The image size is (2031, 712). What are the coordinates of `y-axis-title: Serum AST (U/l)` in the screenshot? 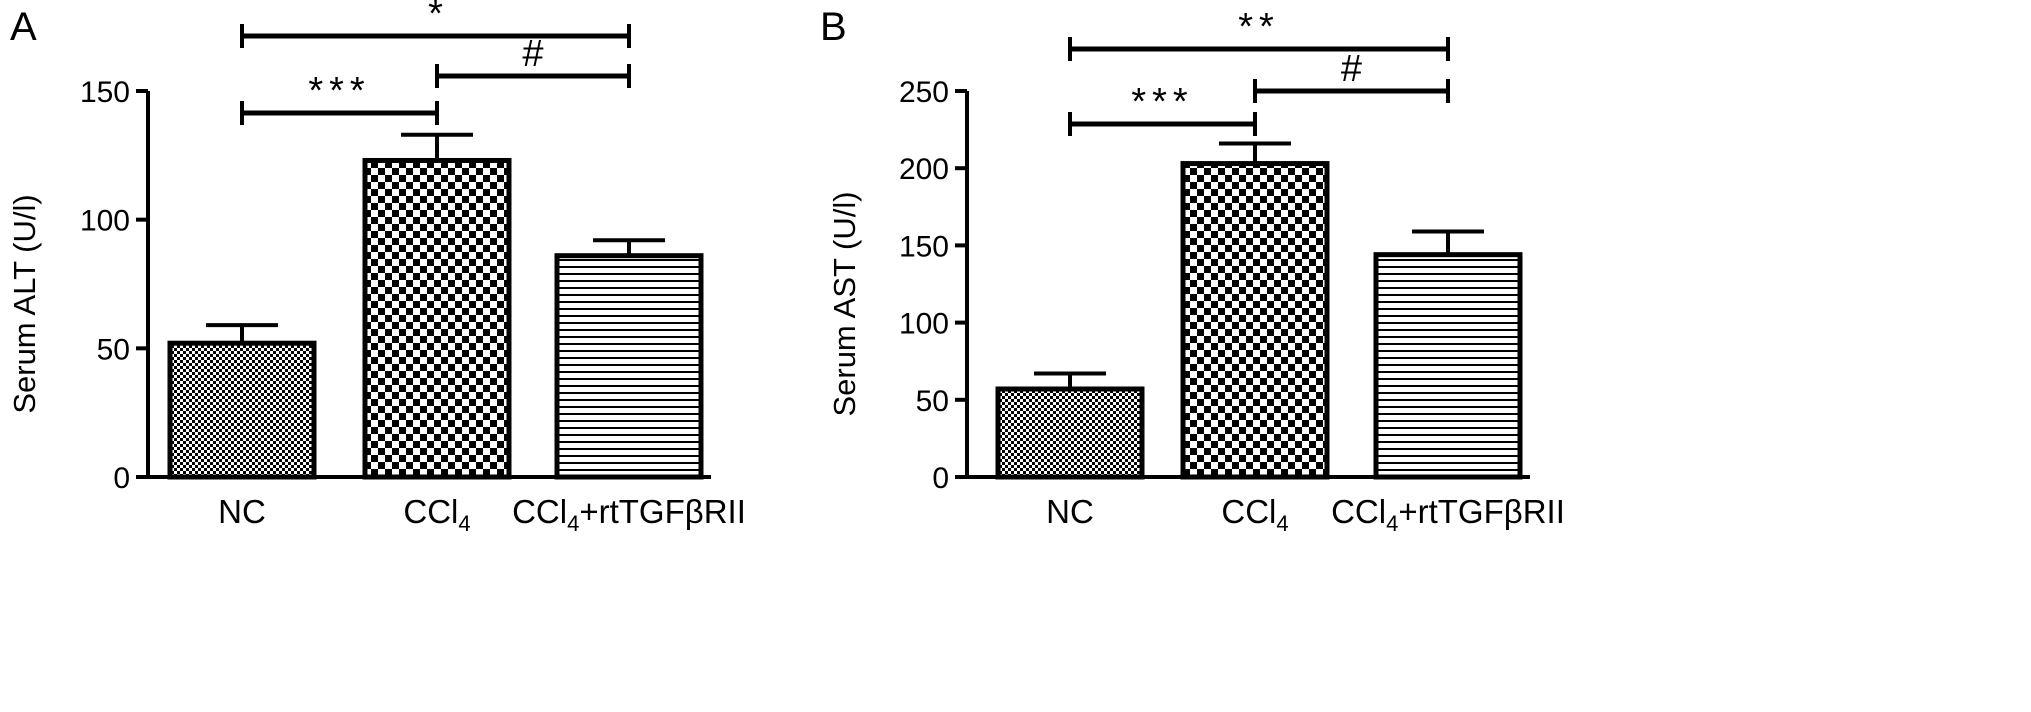 It's located at (844, 303).